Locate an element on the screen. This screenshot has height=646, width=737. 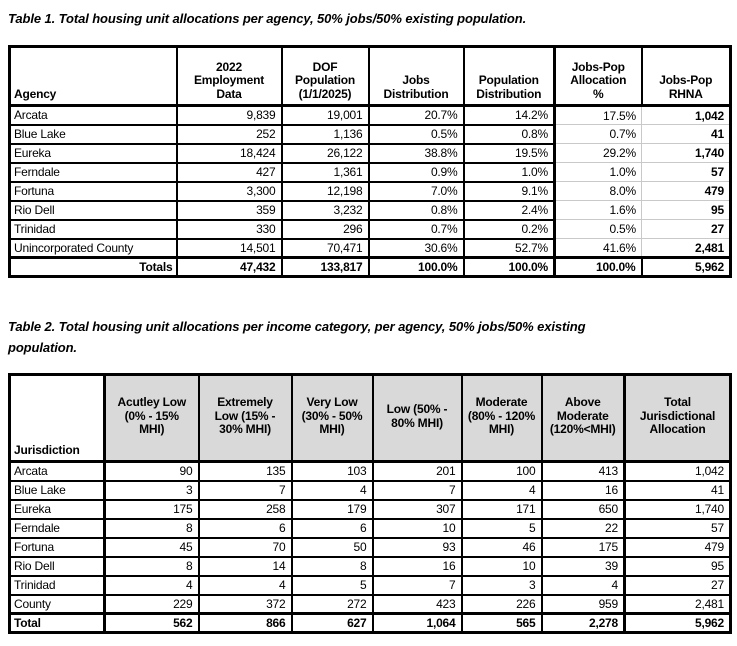
cell: 9,839 is located at coordinates (229, 115).